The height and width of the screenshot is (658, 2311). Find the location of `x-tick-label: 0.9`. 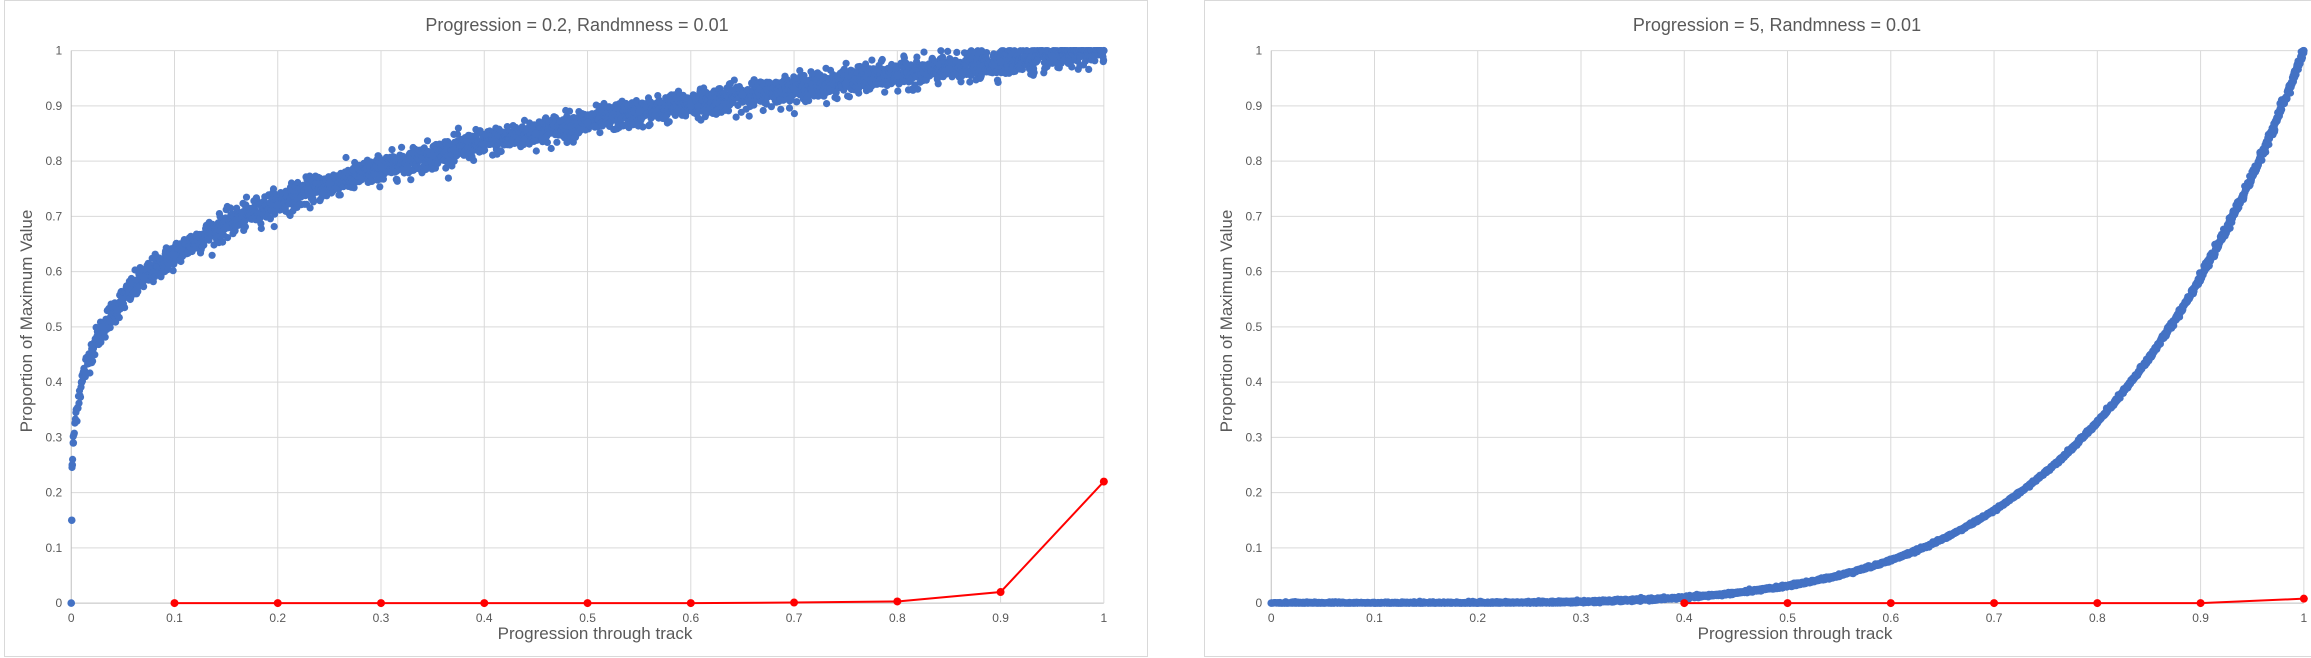

x-tick-label: 0.9 is located at coordinates (1000, 618).